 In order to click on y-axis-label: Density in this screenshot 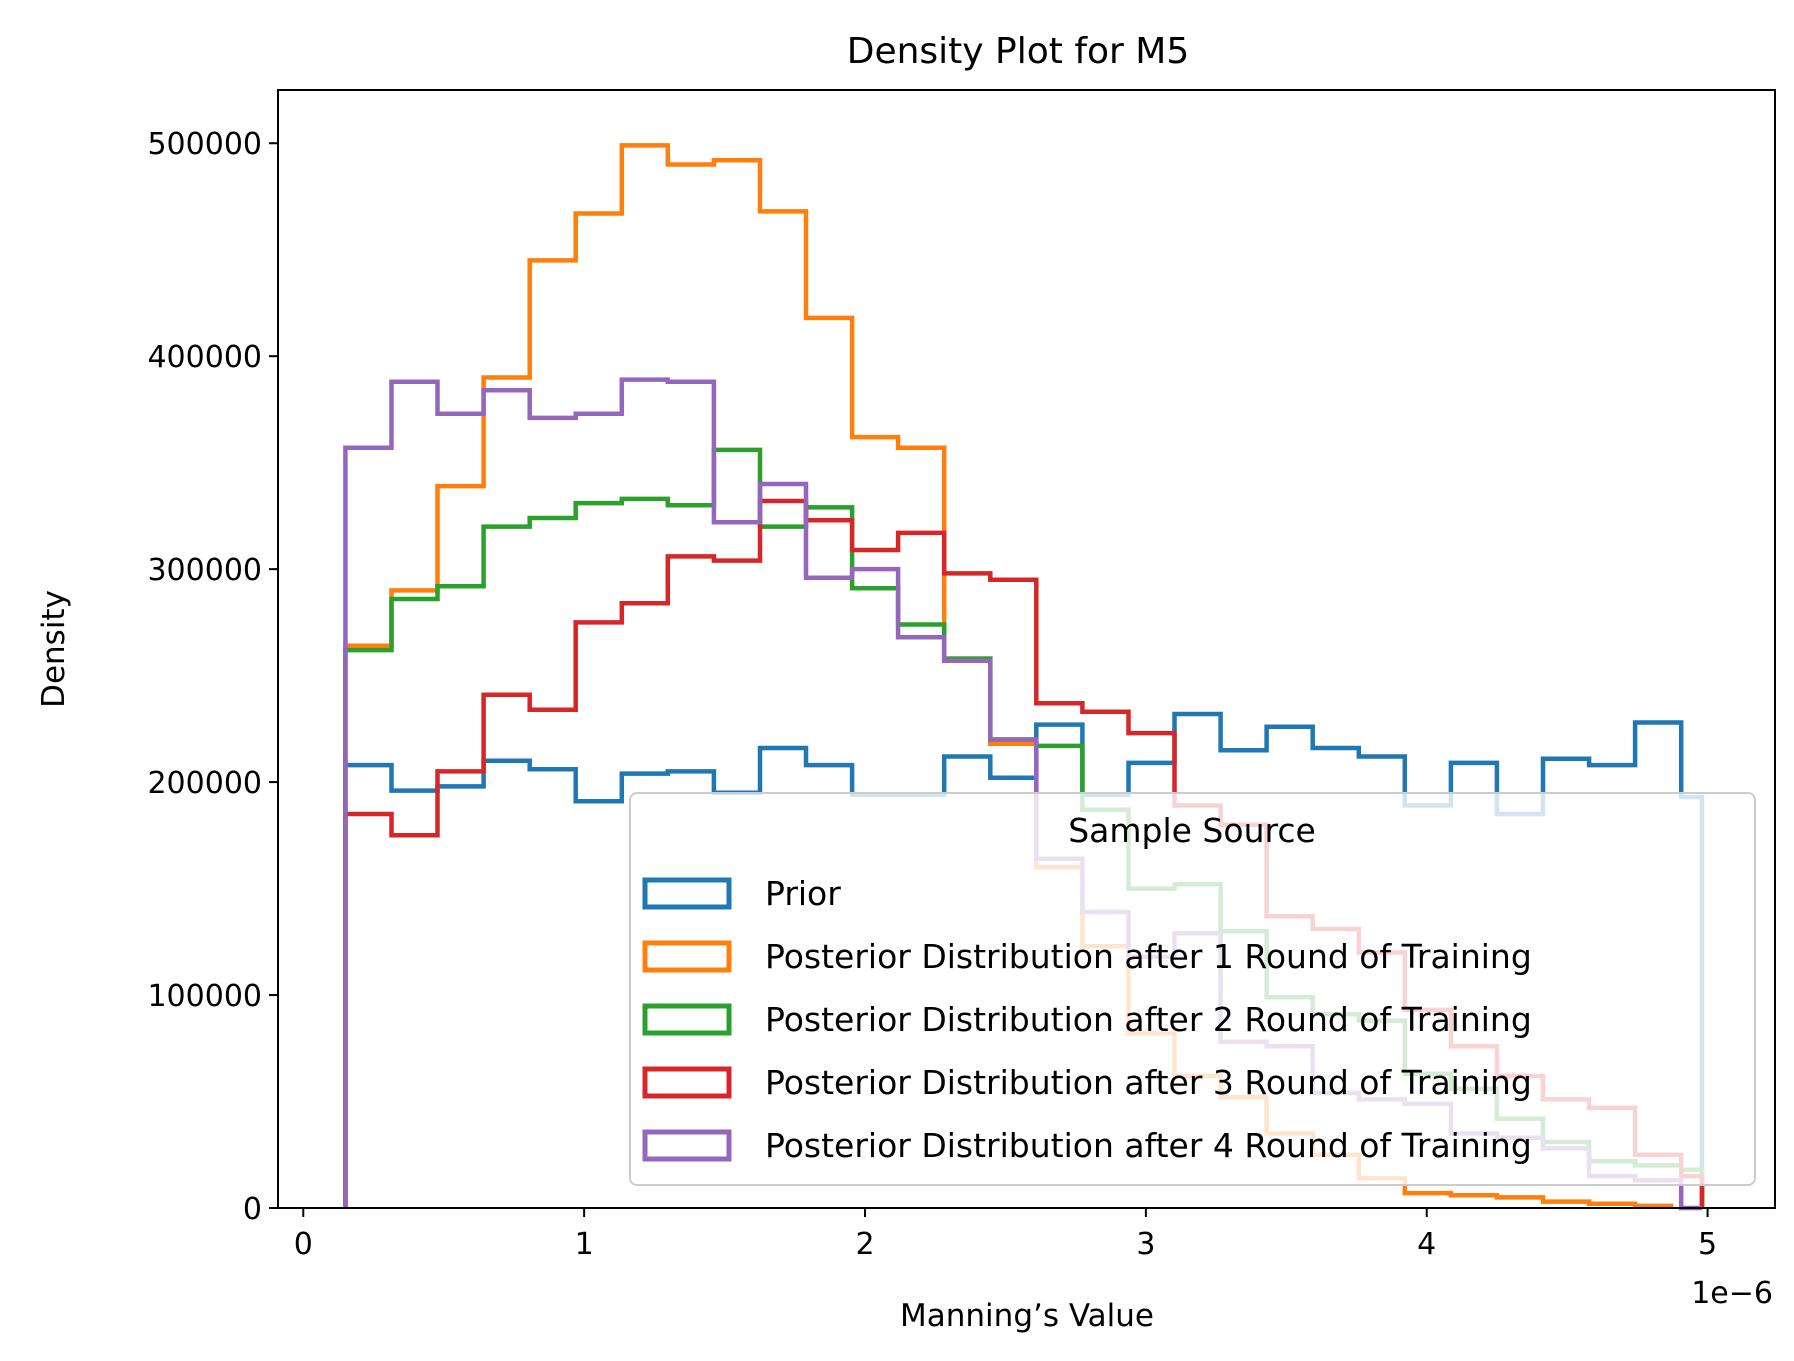, I will do `click(54, 649)`.